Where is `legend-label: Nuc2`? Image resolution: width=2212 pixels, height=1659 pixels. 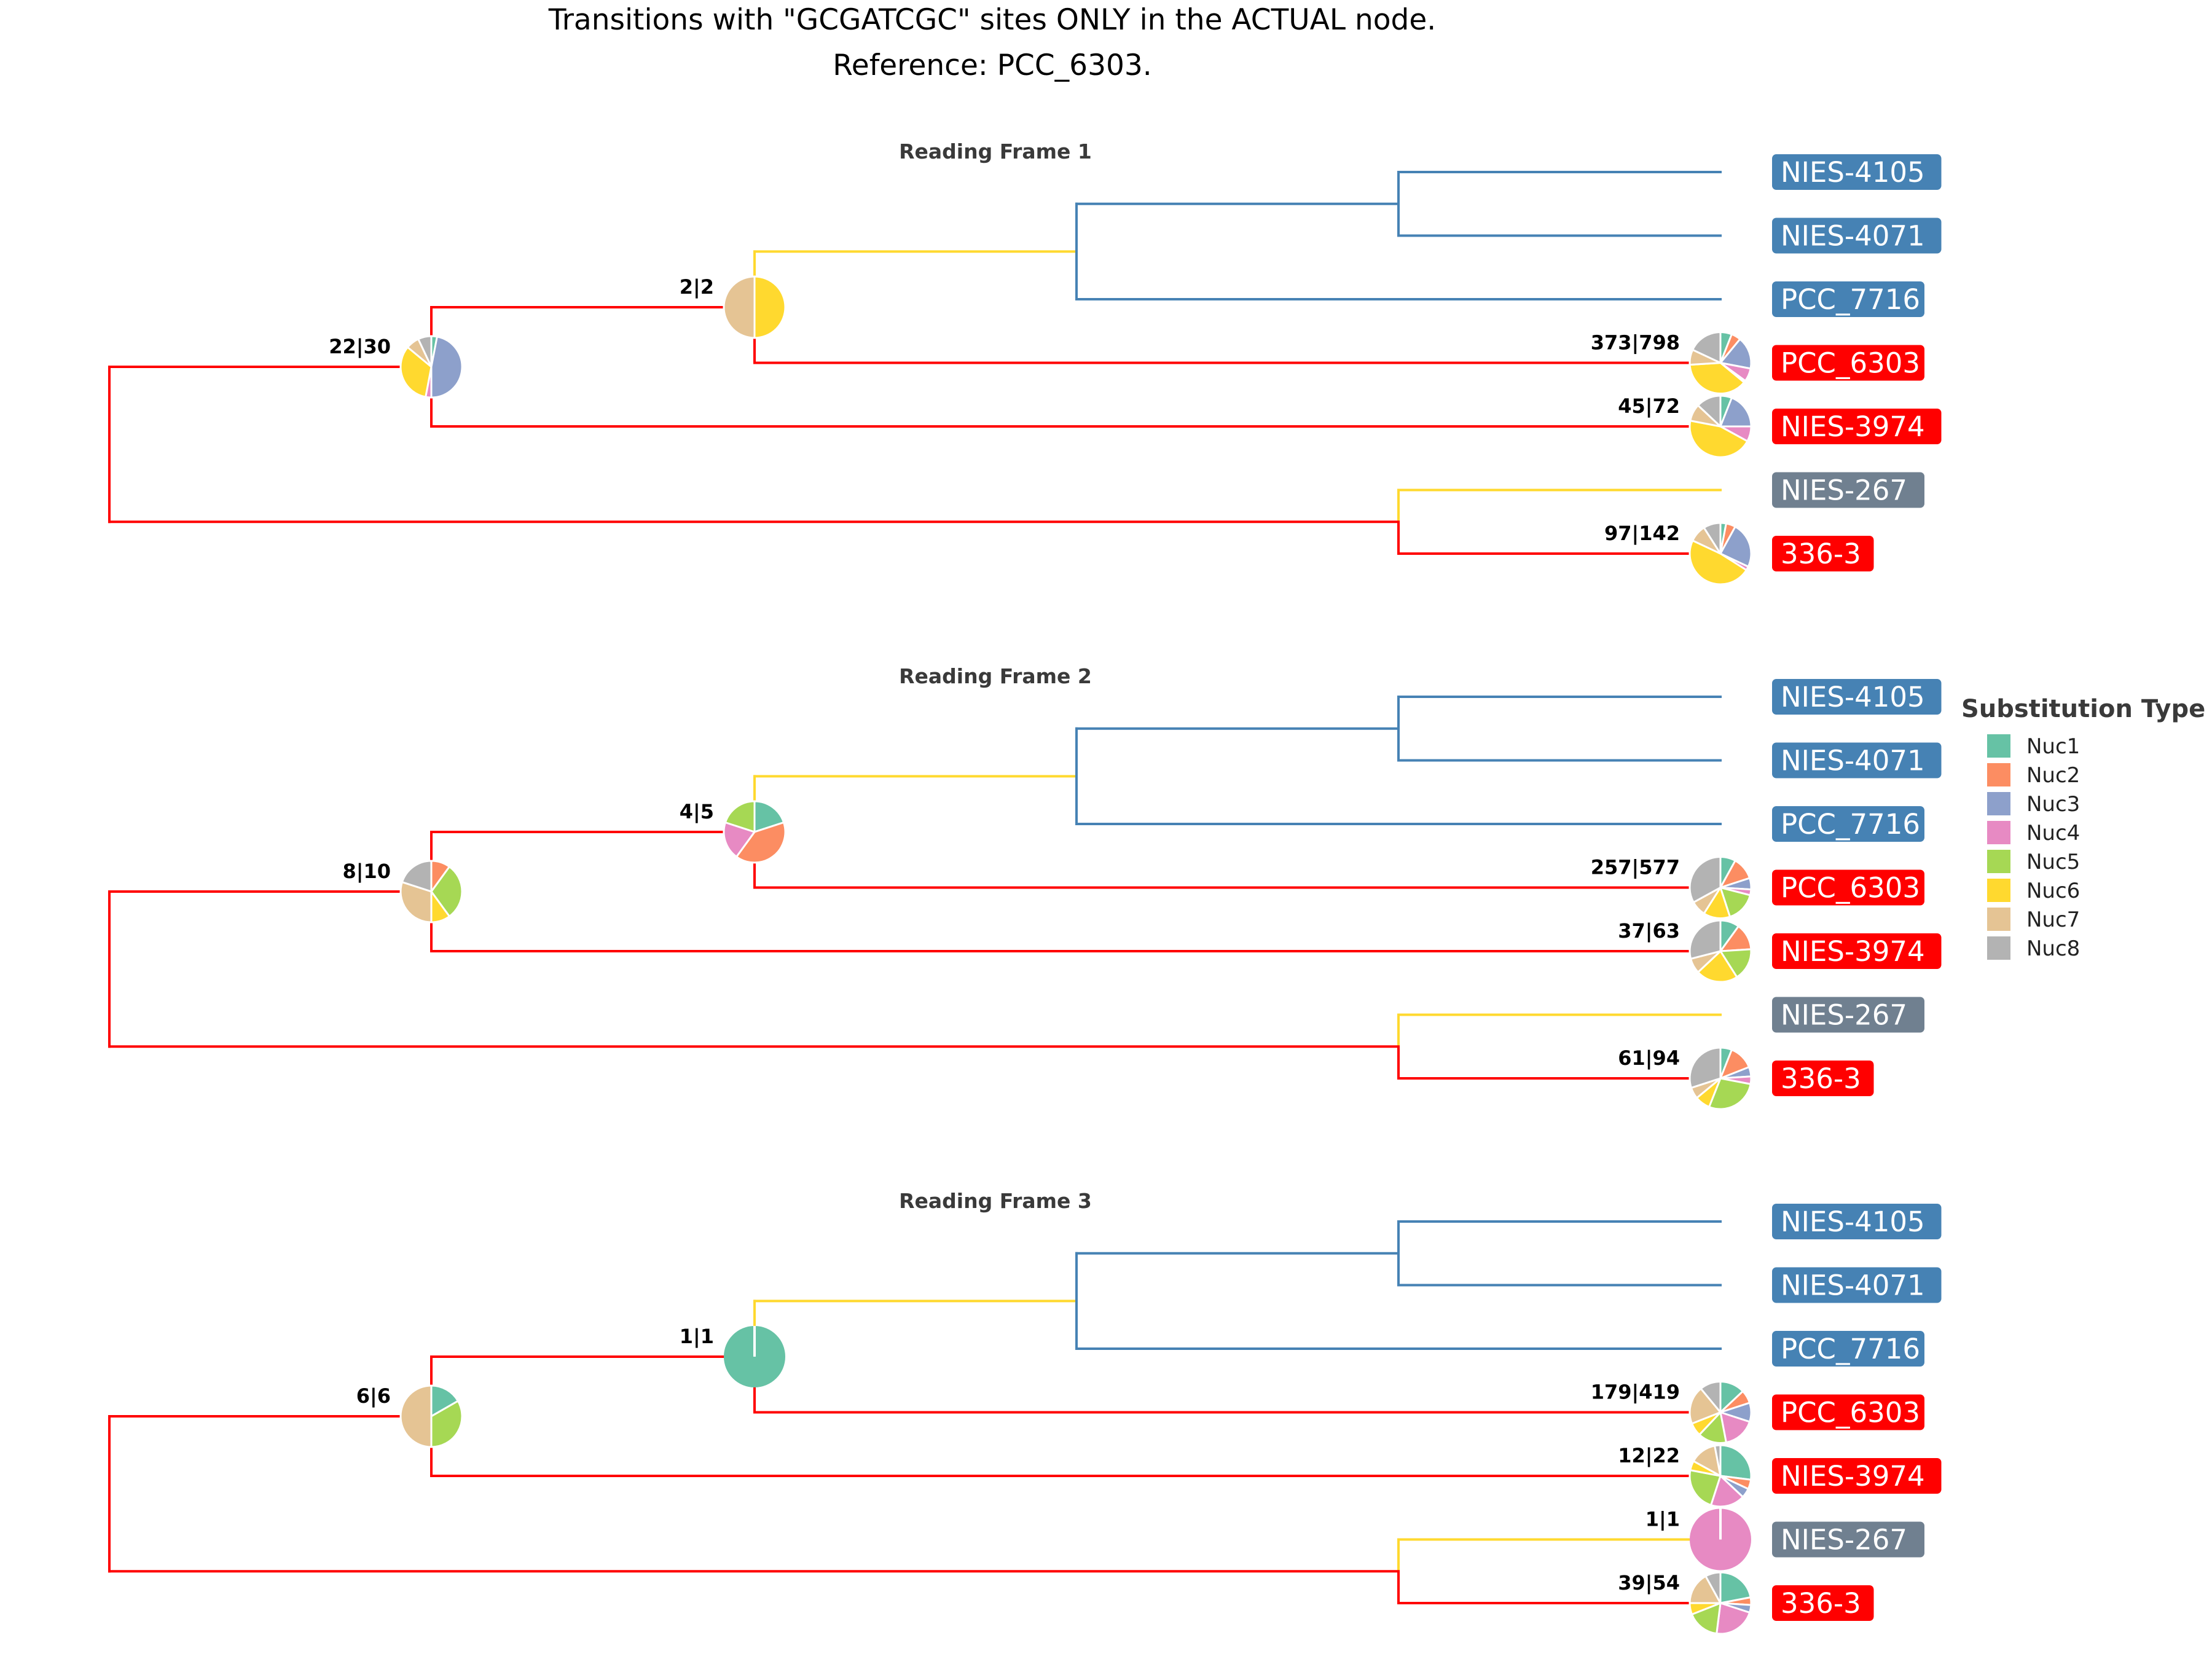
legend-label: Nuc2 is located at coordinates (2053, 775).